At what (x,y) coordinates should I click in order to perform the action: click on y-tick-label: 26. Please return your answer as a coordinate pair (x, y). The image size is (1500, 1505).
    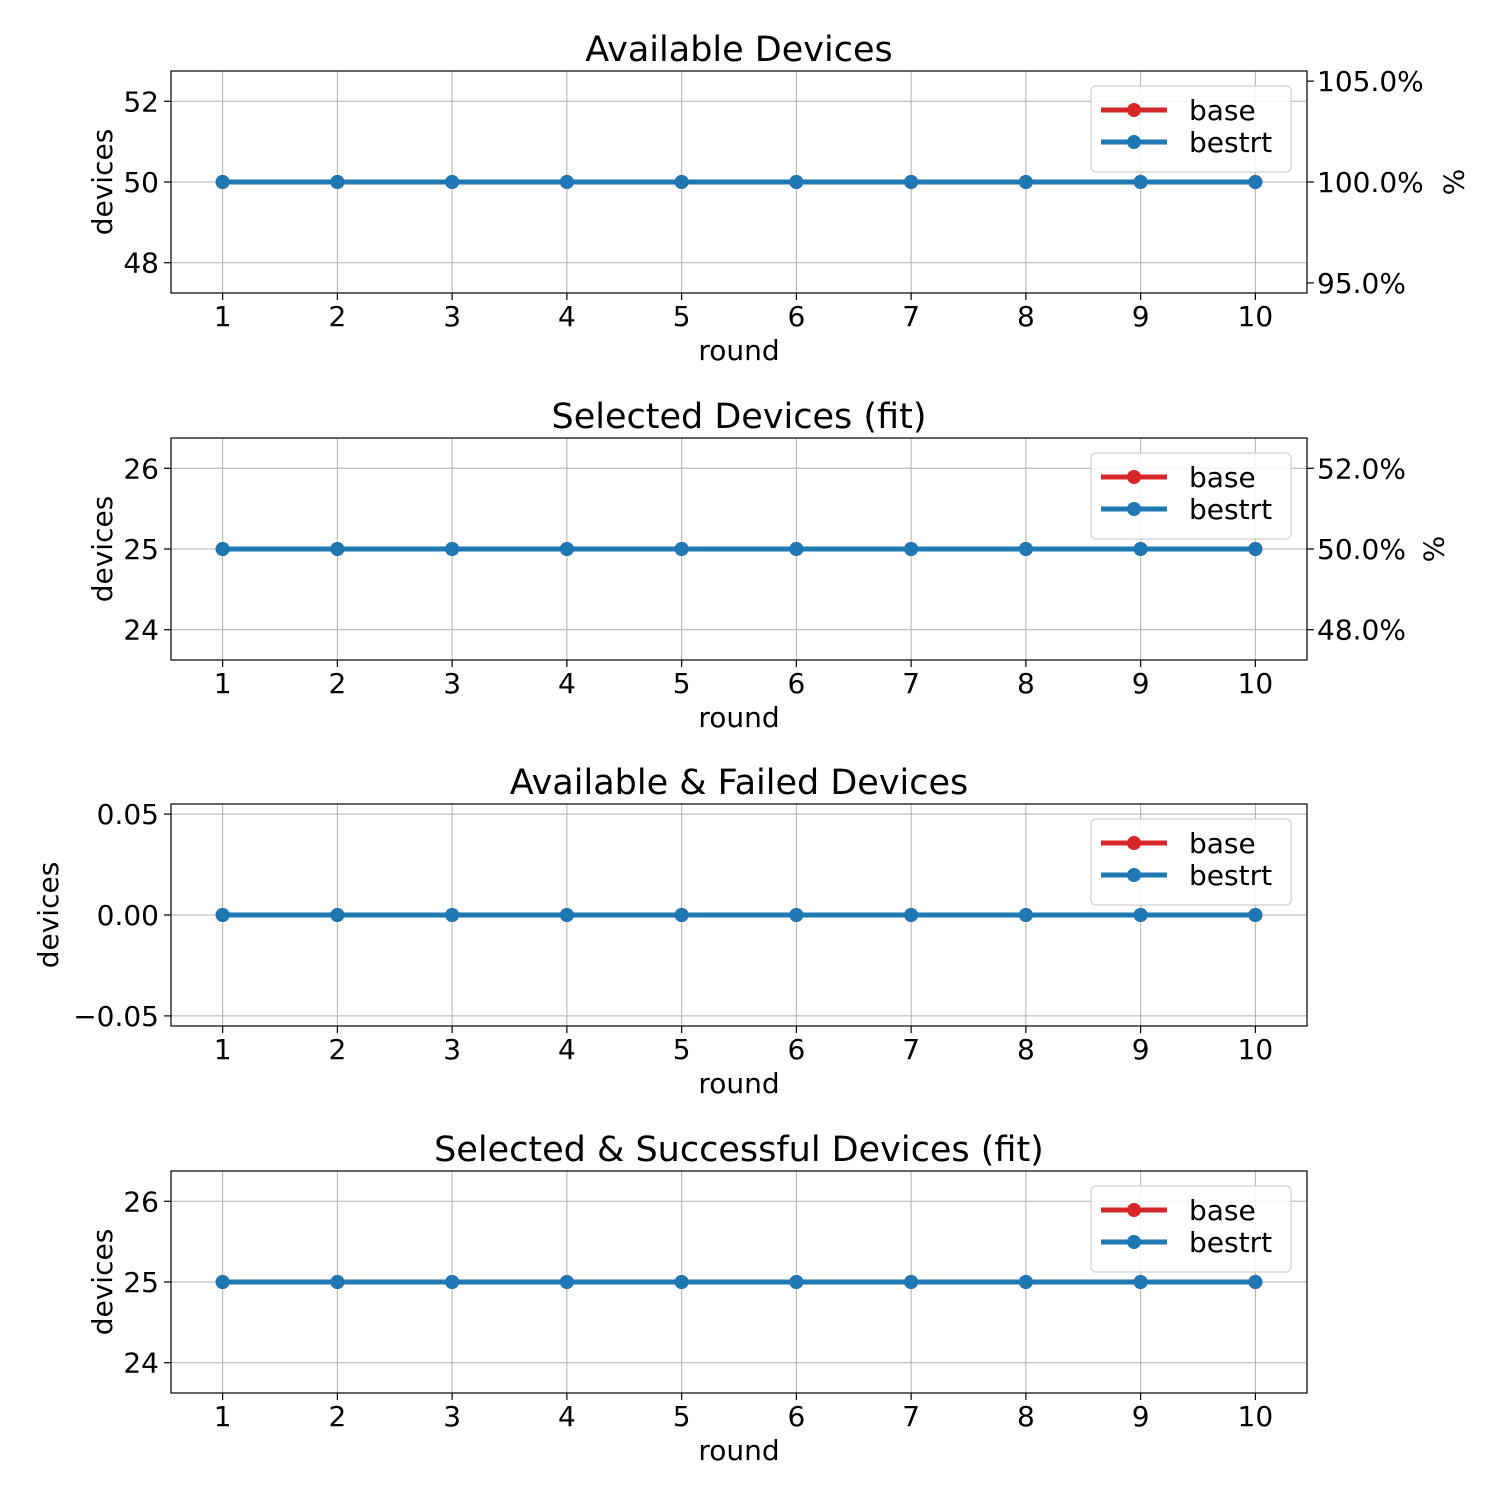
    Looking at the image, I should click on (141, 468).